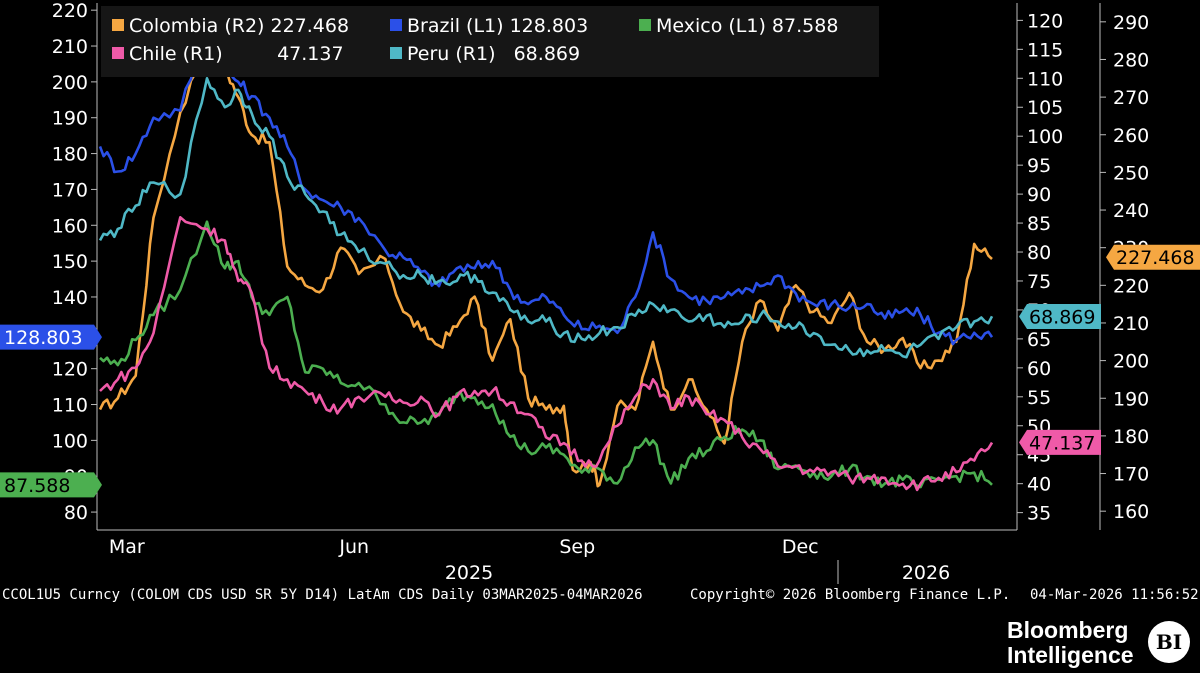  What do you see at coordinates (1039, 282) in the screenshot?
I see `r1-tick-label: 75` at bounding box center [1039, 282].